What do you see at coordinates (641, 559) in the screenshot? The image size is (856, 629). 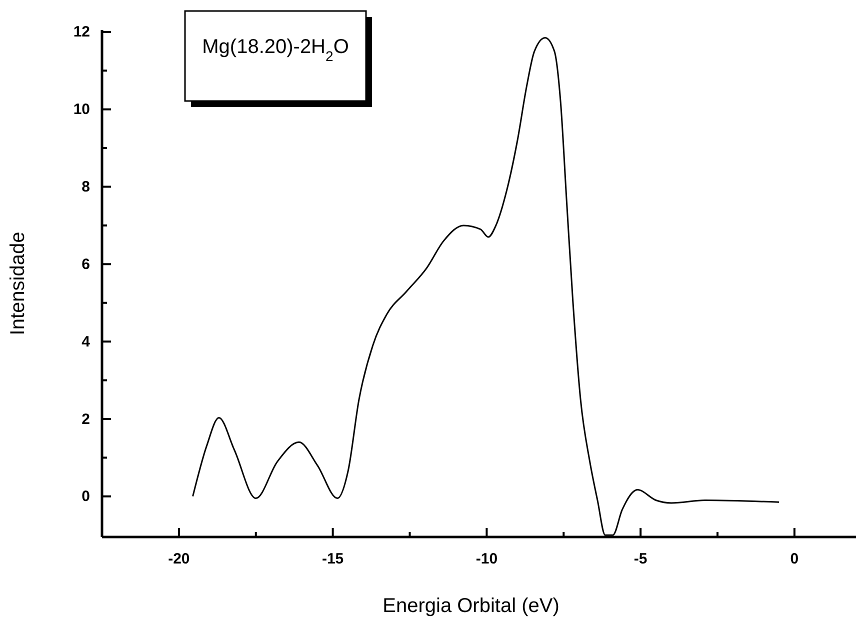 I see `x-tick-label: -5` at bounding box center [641, 559].